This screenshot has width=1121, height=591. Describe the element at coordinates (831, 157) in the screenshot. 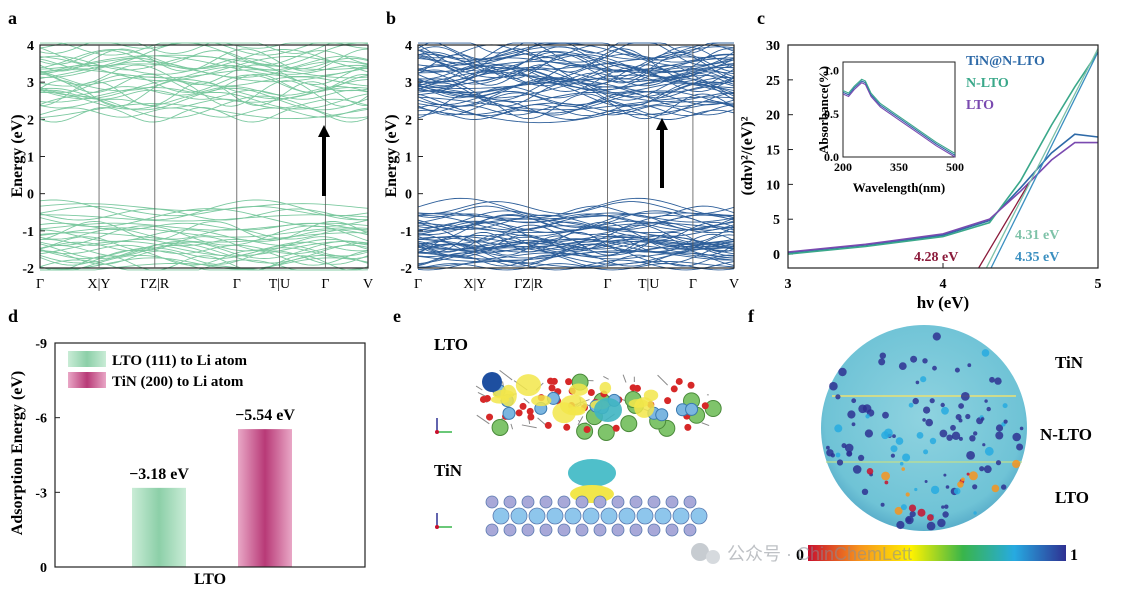

I see `inset-y-tick-label: 0.0` at that location.